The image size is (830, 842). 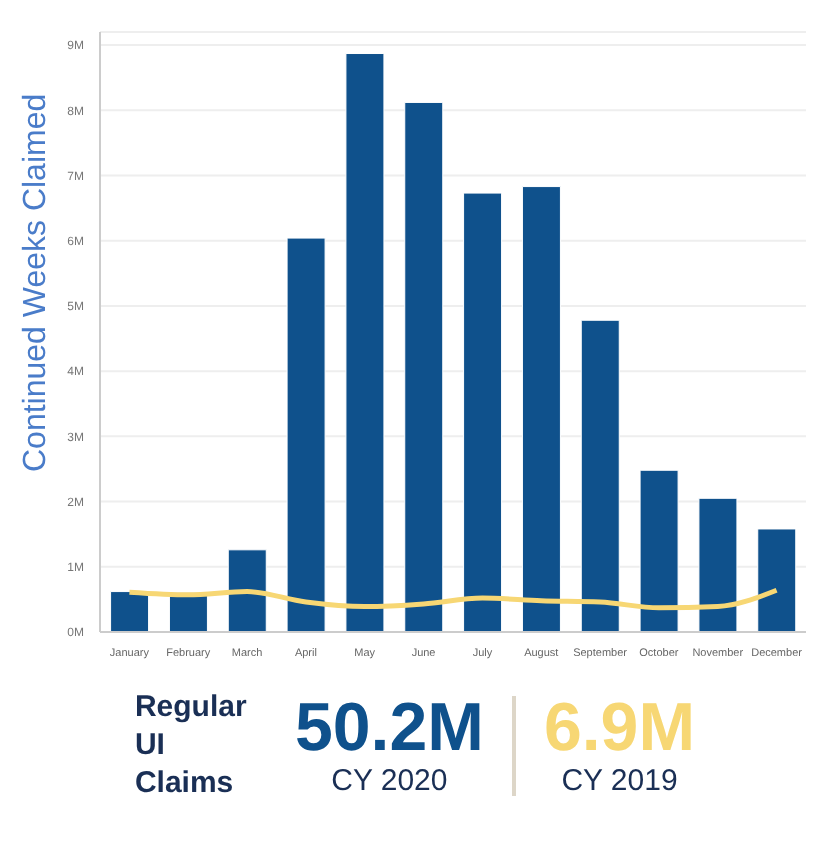 What do you see at coordinates (191, 745) in the screenshot?
I see `text: Regular UI Claims` at bounding box center [191, 745].